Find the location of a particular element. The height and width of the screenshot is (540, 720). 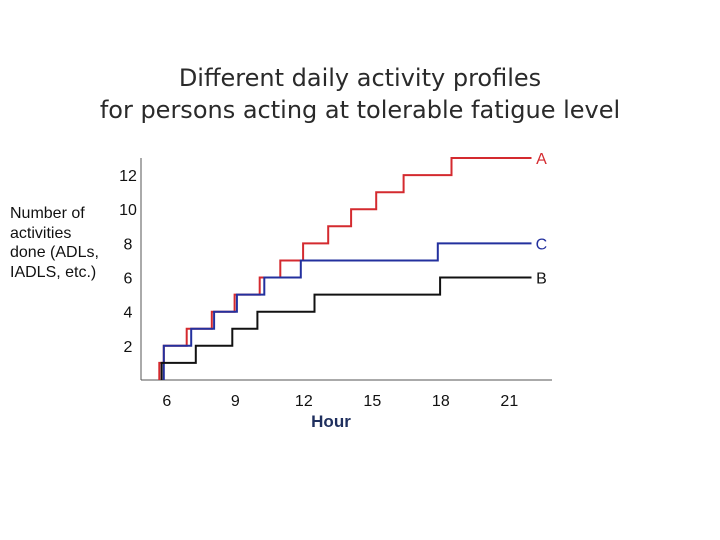

series-line-C is located at coordinates (347, 311).